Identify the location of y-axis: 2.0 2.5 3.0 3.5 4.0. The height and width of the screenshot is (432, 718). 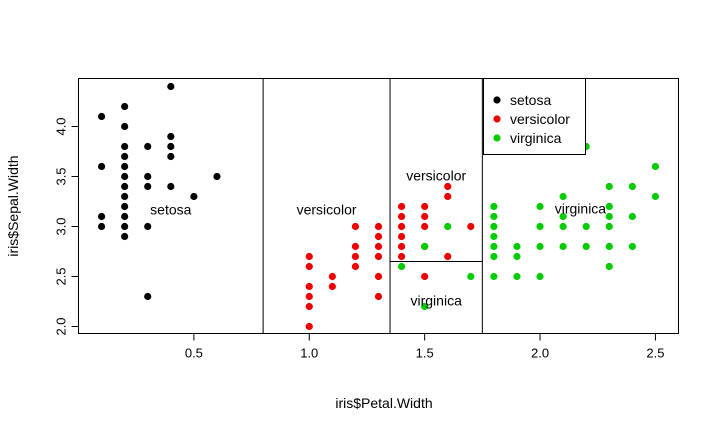
(66, 226).